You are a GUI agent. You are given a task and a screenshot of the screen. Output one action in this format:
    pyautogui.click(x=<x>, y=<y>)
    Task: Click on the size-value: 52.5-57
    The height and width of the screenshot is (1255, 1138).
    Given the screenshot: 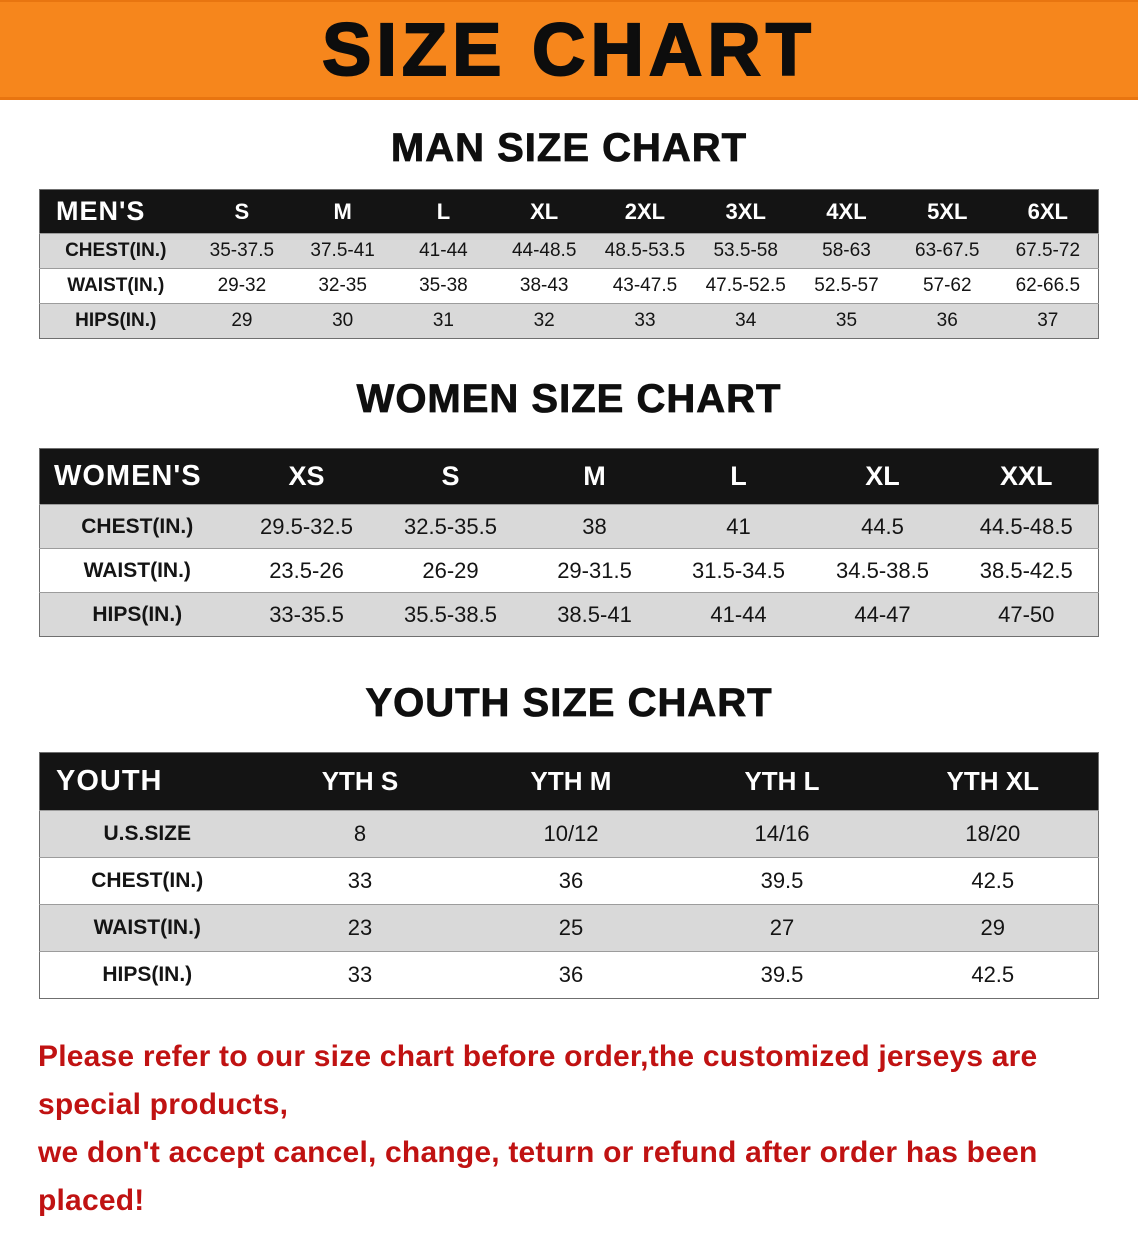 What is the action you would take?
    pyautogui.click(x=846, y=286)
    